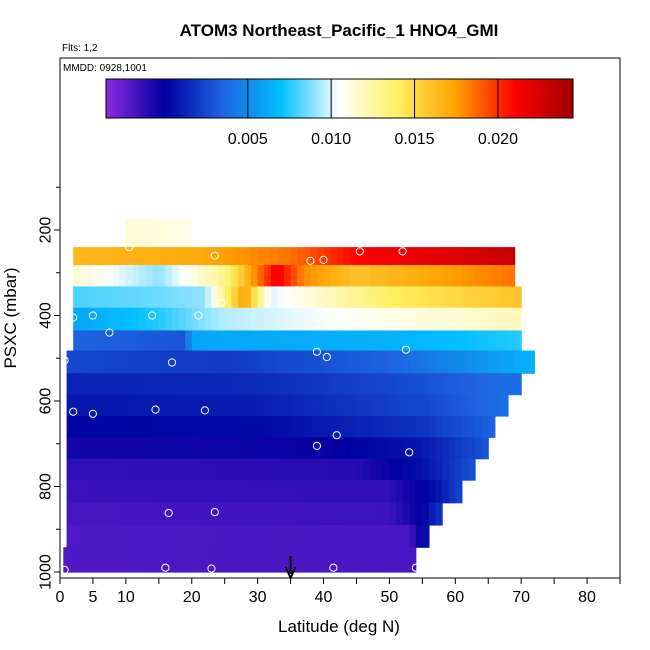 This screenshot has width=650, height=650. Describe the element at coordinates (338, 592) in the screenshot. I see `x-axis: 0 5 10 20 30 40 50 60 70 80` at that location.